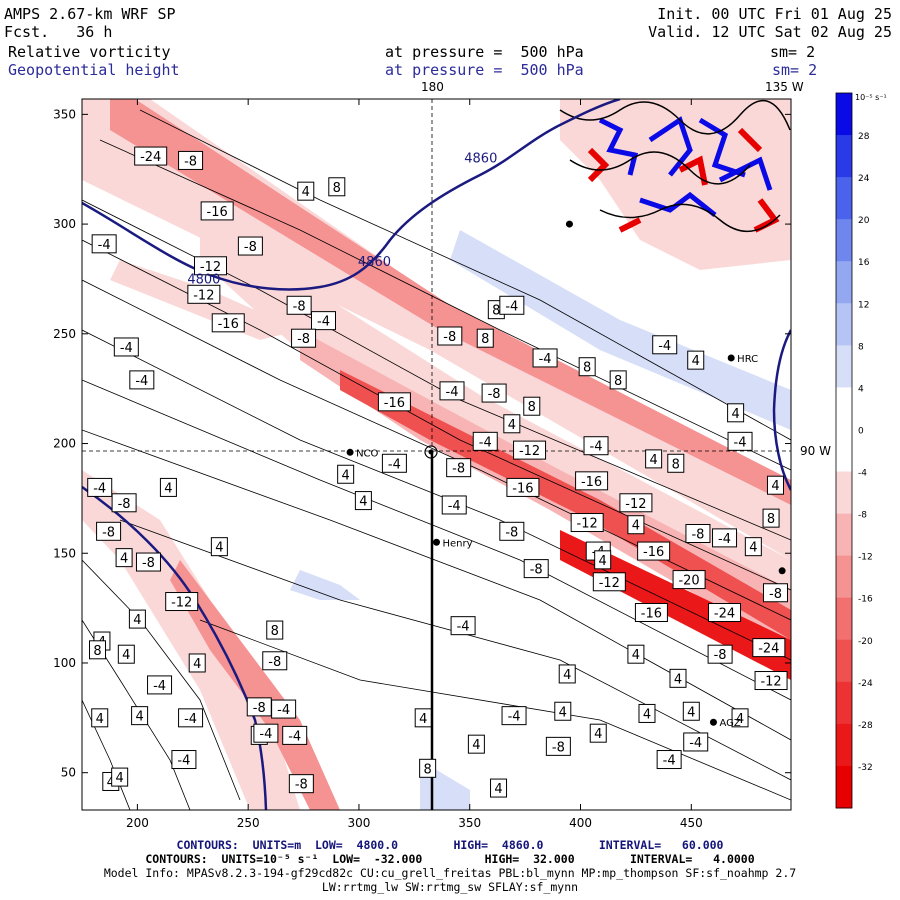 The width and height of the screenshot is (900, 900). What do you see at coordinates (731, 358) in the screenshot?
I see `station-dot` at bounding box center [731, 358].